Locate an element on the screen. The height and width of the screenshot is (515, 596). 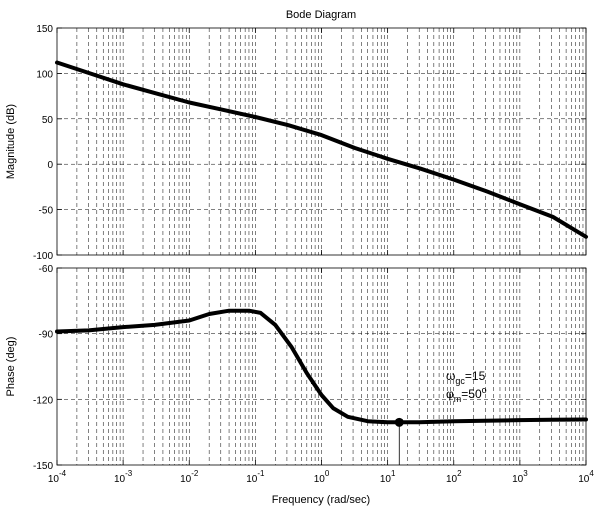
gain-crossover-annotation: ωgc=15 is located at coordinates (466, 377).